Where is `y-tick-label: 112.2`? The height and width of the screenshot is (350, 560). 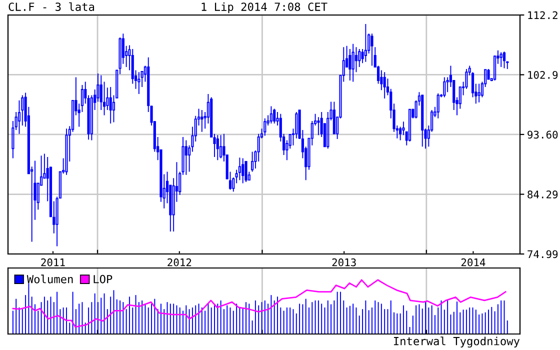
y-tick-label: 112.2 is located at coordinates (543, 15).